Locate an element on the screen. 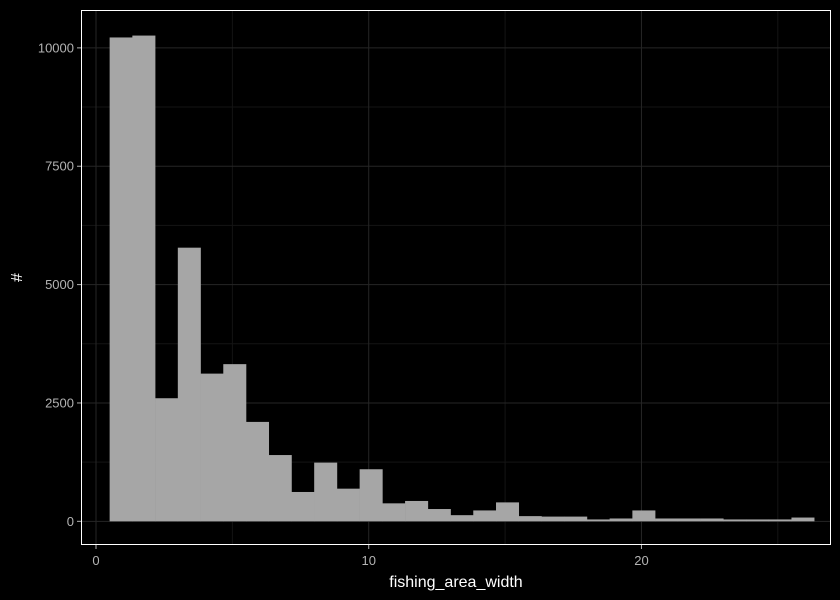 This screenshot has height=600, width=840. y-tick-label: 5000 is located at coordinates (59, 284).